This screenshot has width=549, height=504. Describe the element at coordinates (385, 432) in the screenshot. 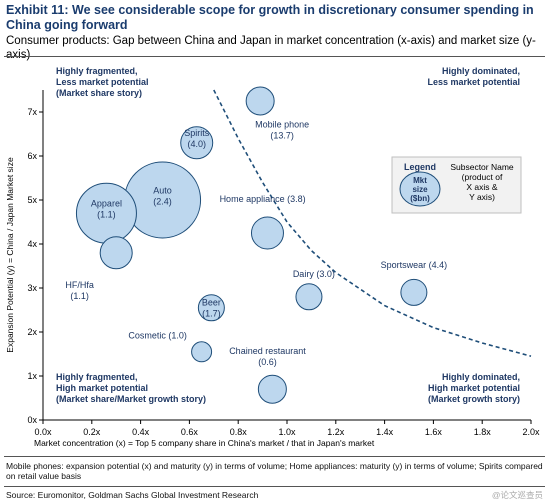

I see `x-tick-label: 1.4x` at that location.